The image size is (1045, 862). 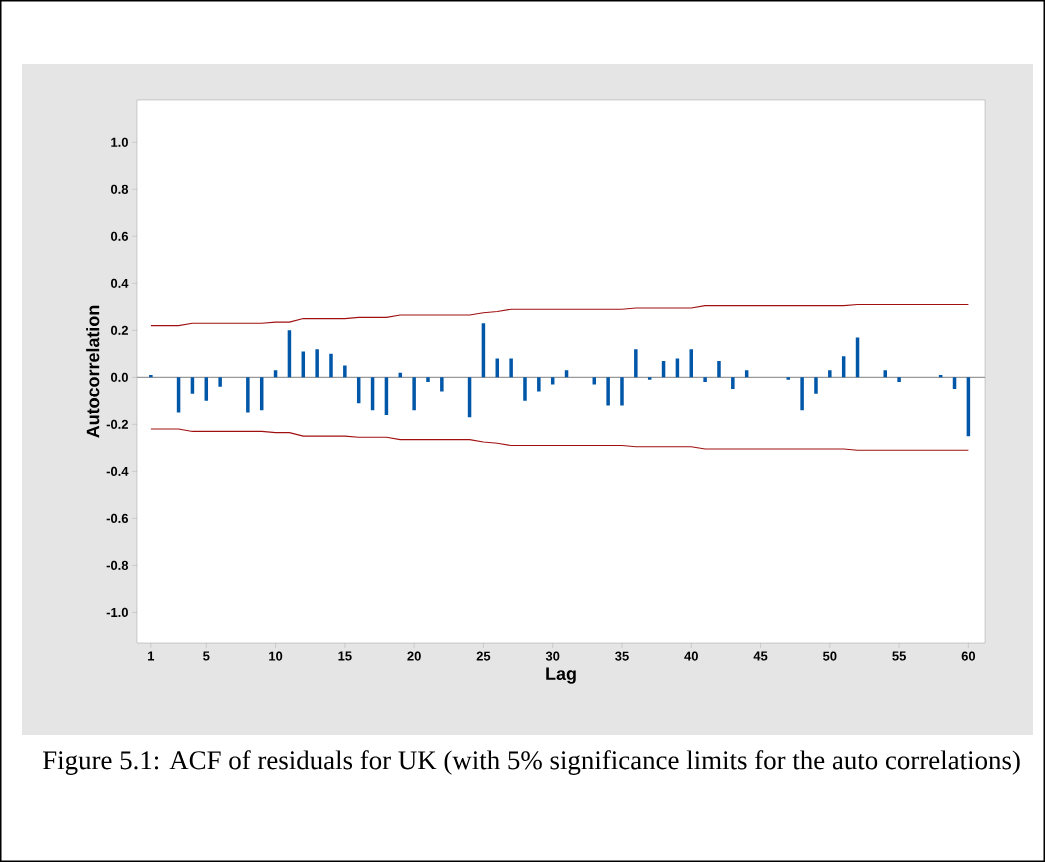 I want to click on x-tick-label: 50, so click(x=830, y=656).